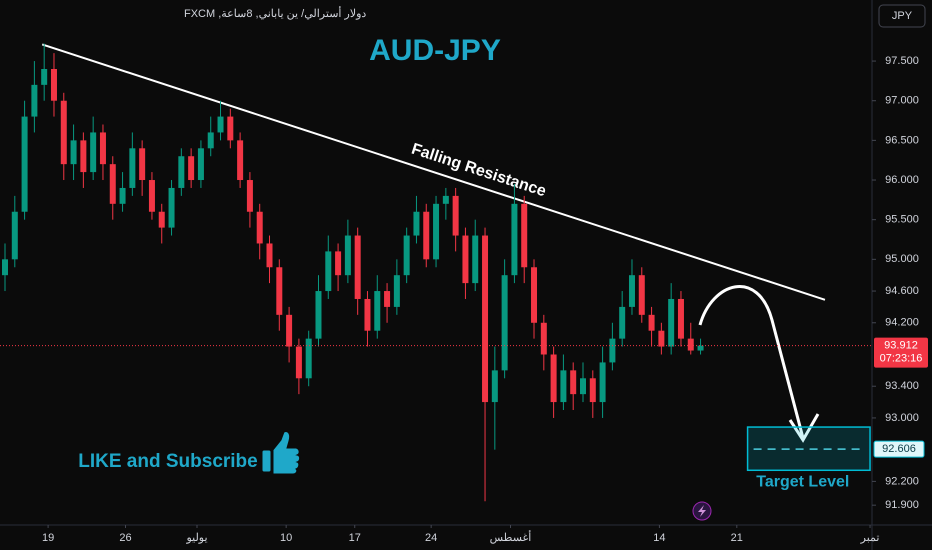 The image size is (932, 550). I want to click on y-tick-label: 96.500, so click(902, 140).